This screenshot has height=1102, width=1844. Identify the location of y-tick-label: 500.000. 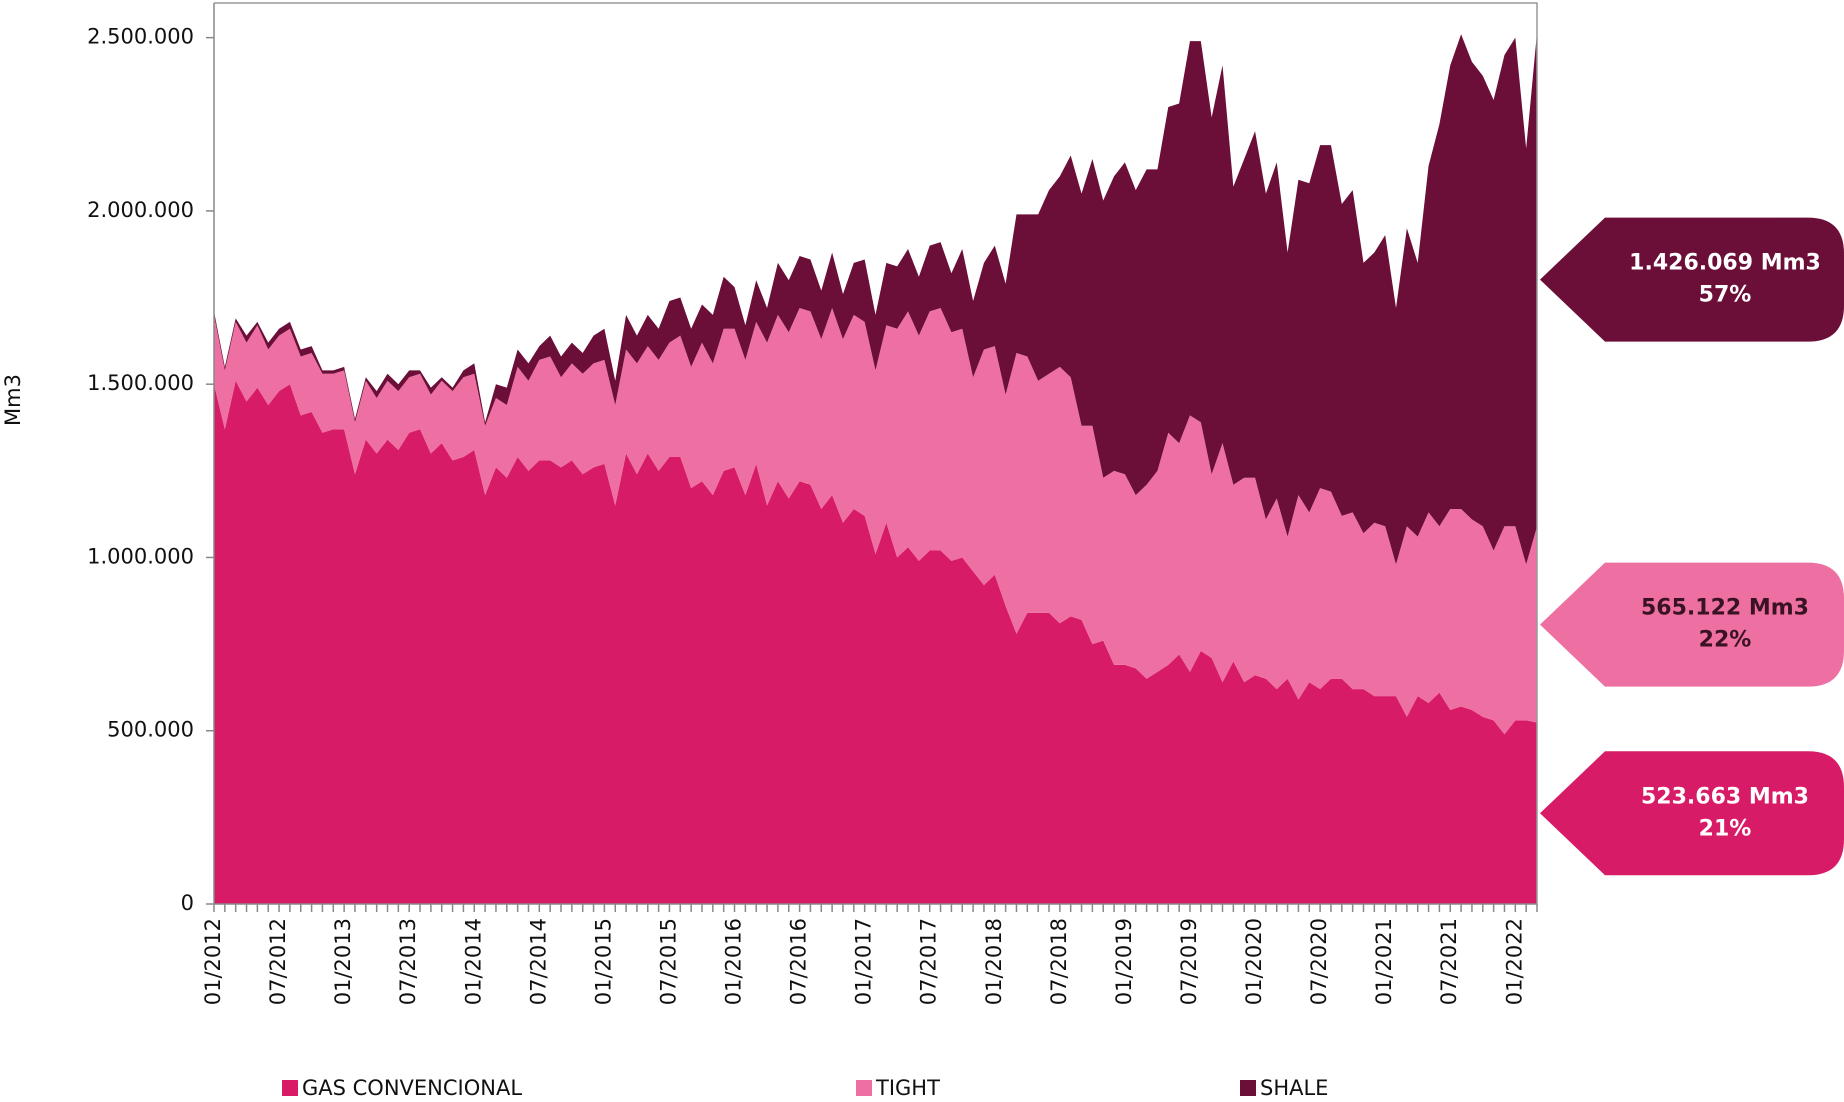
(150, 730).